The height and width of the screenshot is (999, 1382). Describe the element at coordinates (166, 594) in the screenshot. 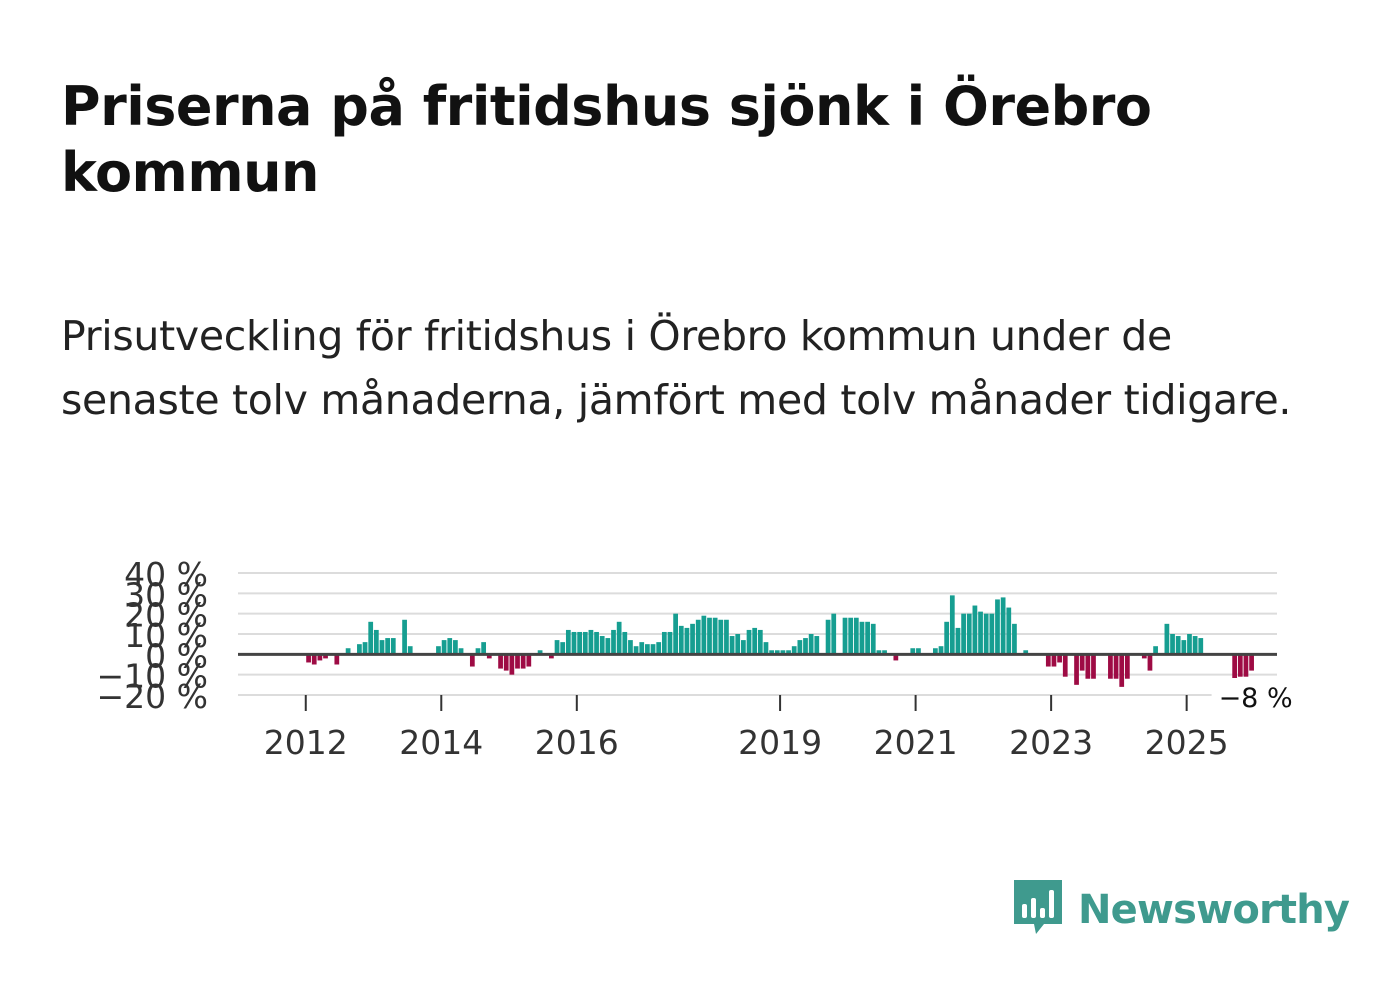

I see `y-tick-label: 30 %` at that location.